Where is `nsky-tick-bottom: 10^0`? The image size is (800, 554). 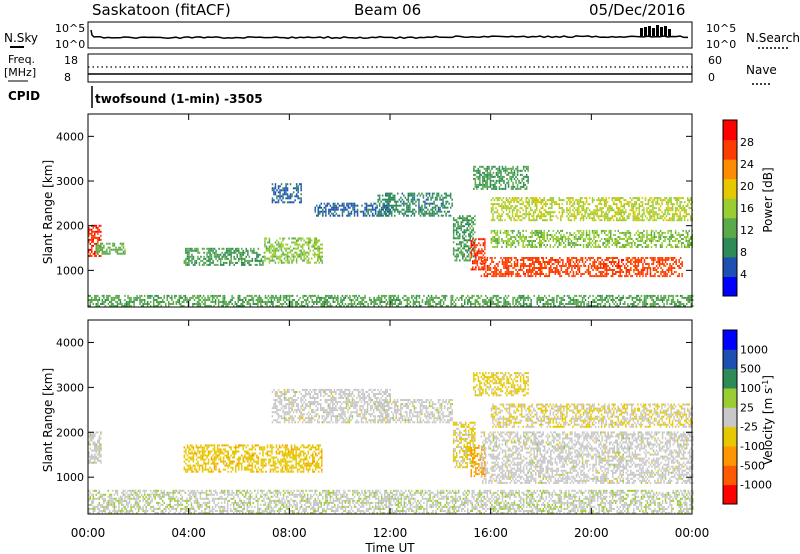 nsky-tick-bottom: 10^0 is located at coordinates (70, 44).